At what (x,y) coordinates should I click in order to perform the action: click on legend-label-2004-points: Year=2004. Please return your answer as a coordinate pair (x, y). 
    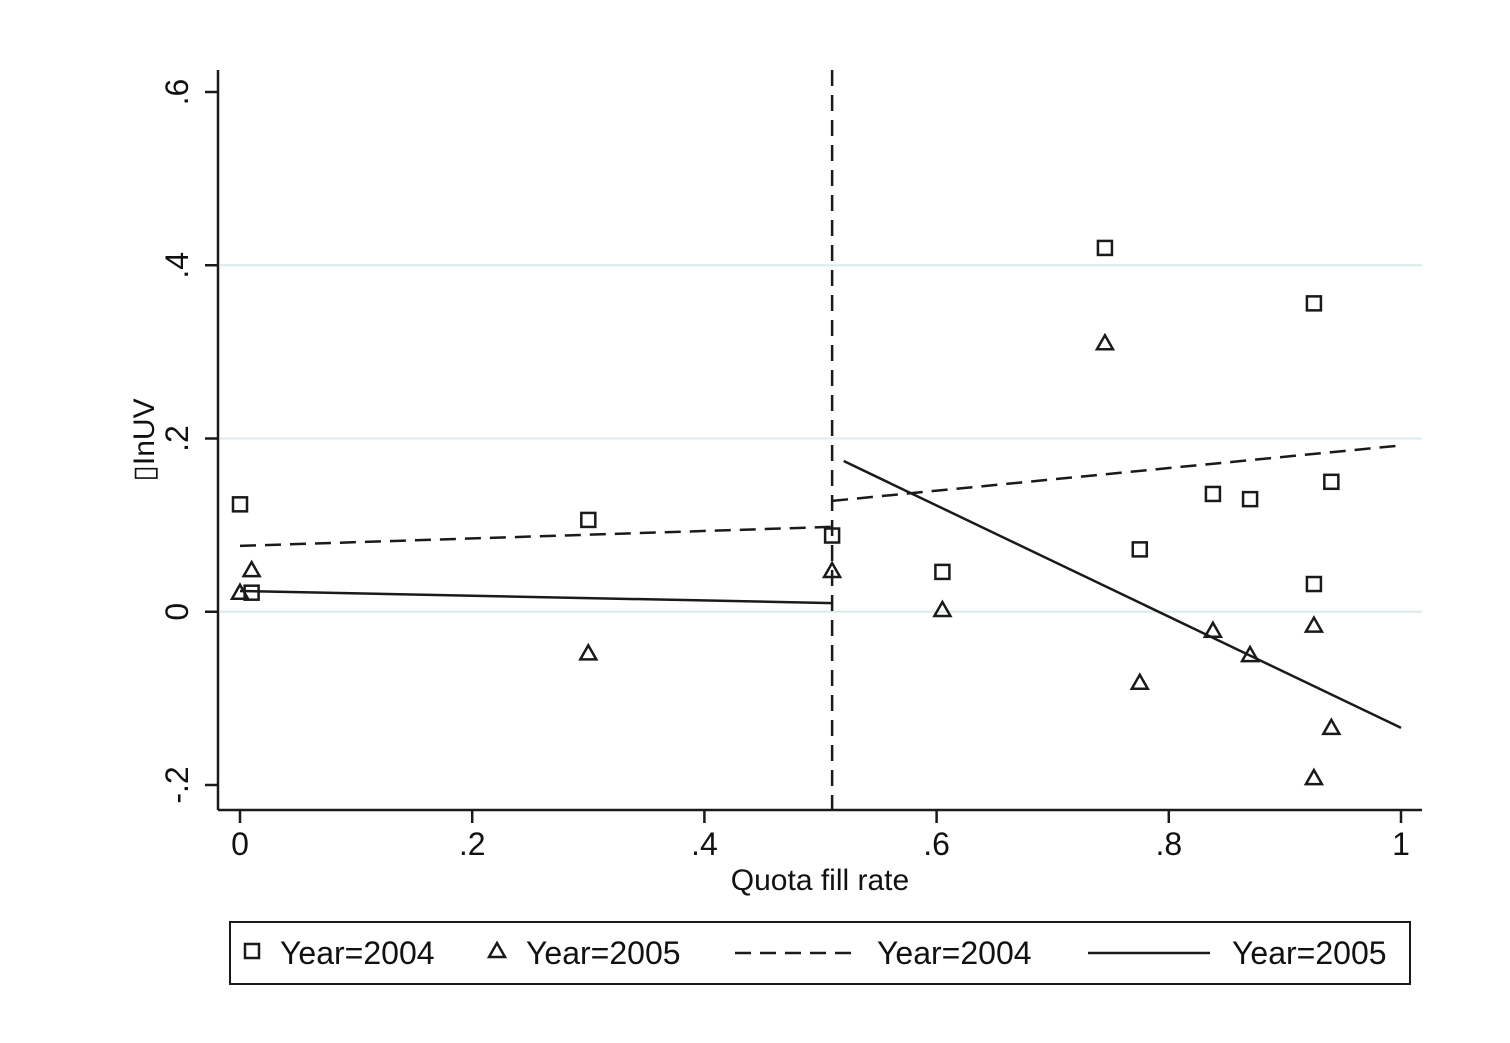
    Looking at the image, I should click on (357, 953).